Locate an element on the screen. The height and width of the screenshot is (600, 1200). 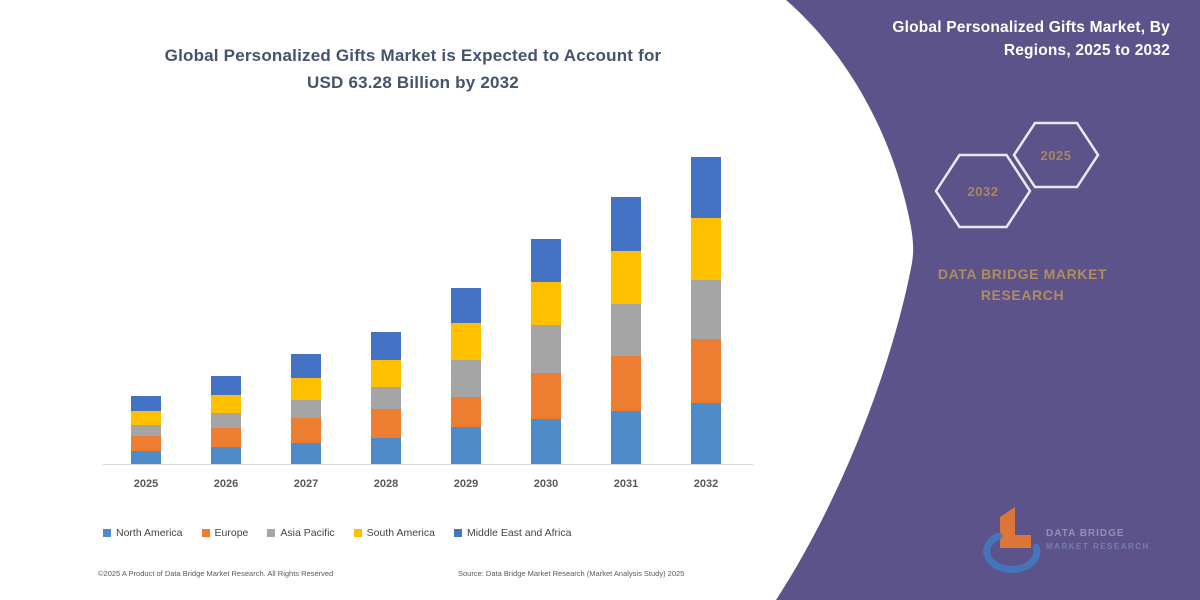
sidebar-title-line1: Global Personalized Gifts Market, By is located at coordinates (1031, 27).